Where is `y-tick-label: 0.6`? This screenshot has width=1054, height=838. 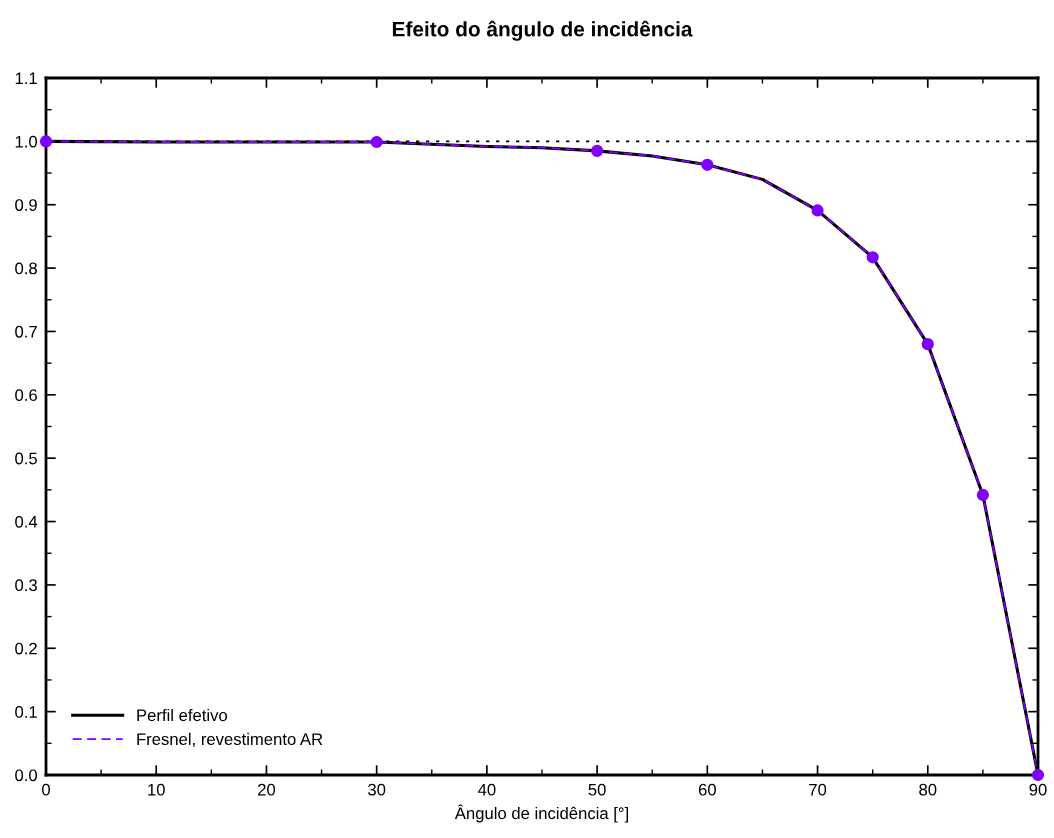 y-tick-label: 0.6 is located at coordinates (26, 395).